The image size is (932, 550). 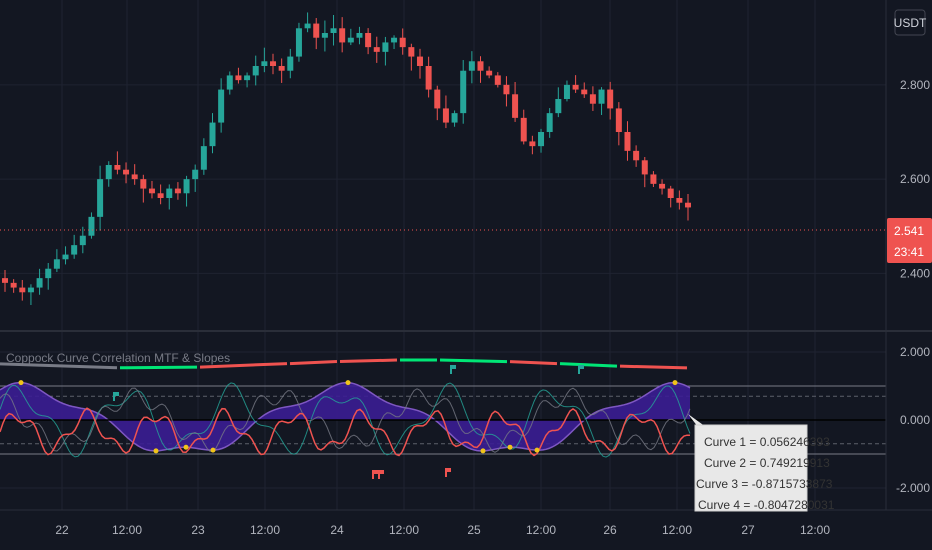 What do you see at coordinates (915, 352) in the screenshot?
I see `osc-tick-label: 2.000` at bounding box center [915, 352].